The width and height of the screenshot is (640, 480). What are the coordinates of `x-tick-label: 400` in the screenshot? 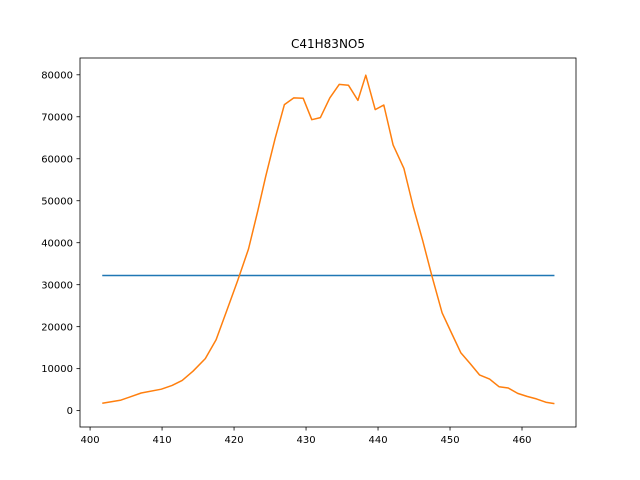 It's located at (90, 440).